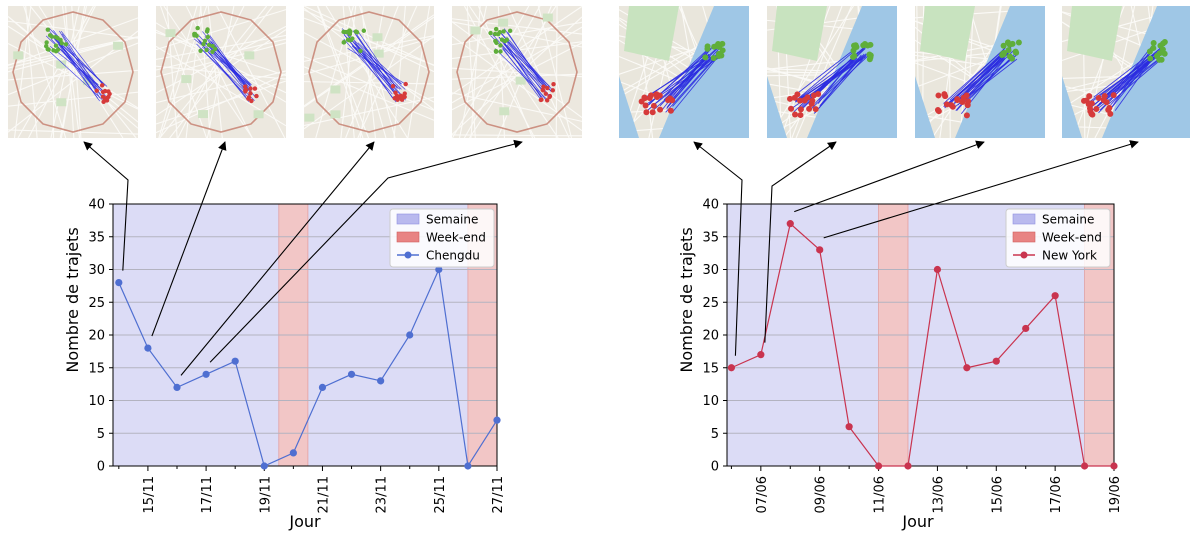  I want to click on y-tick-label: 20, so click(96, 336).